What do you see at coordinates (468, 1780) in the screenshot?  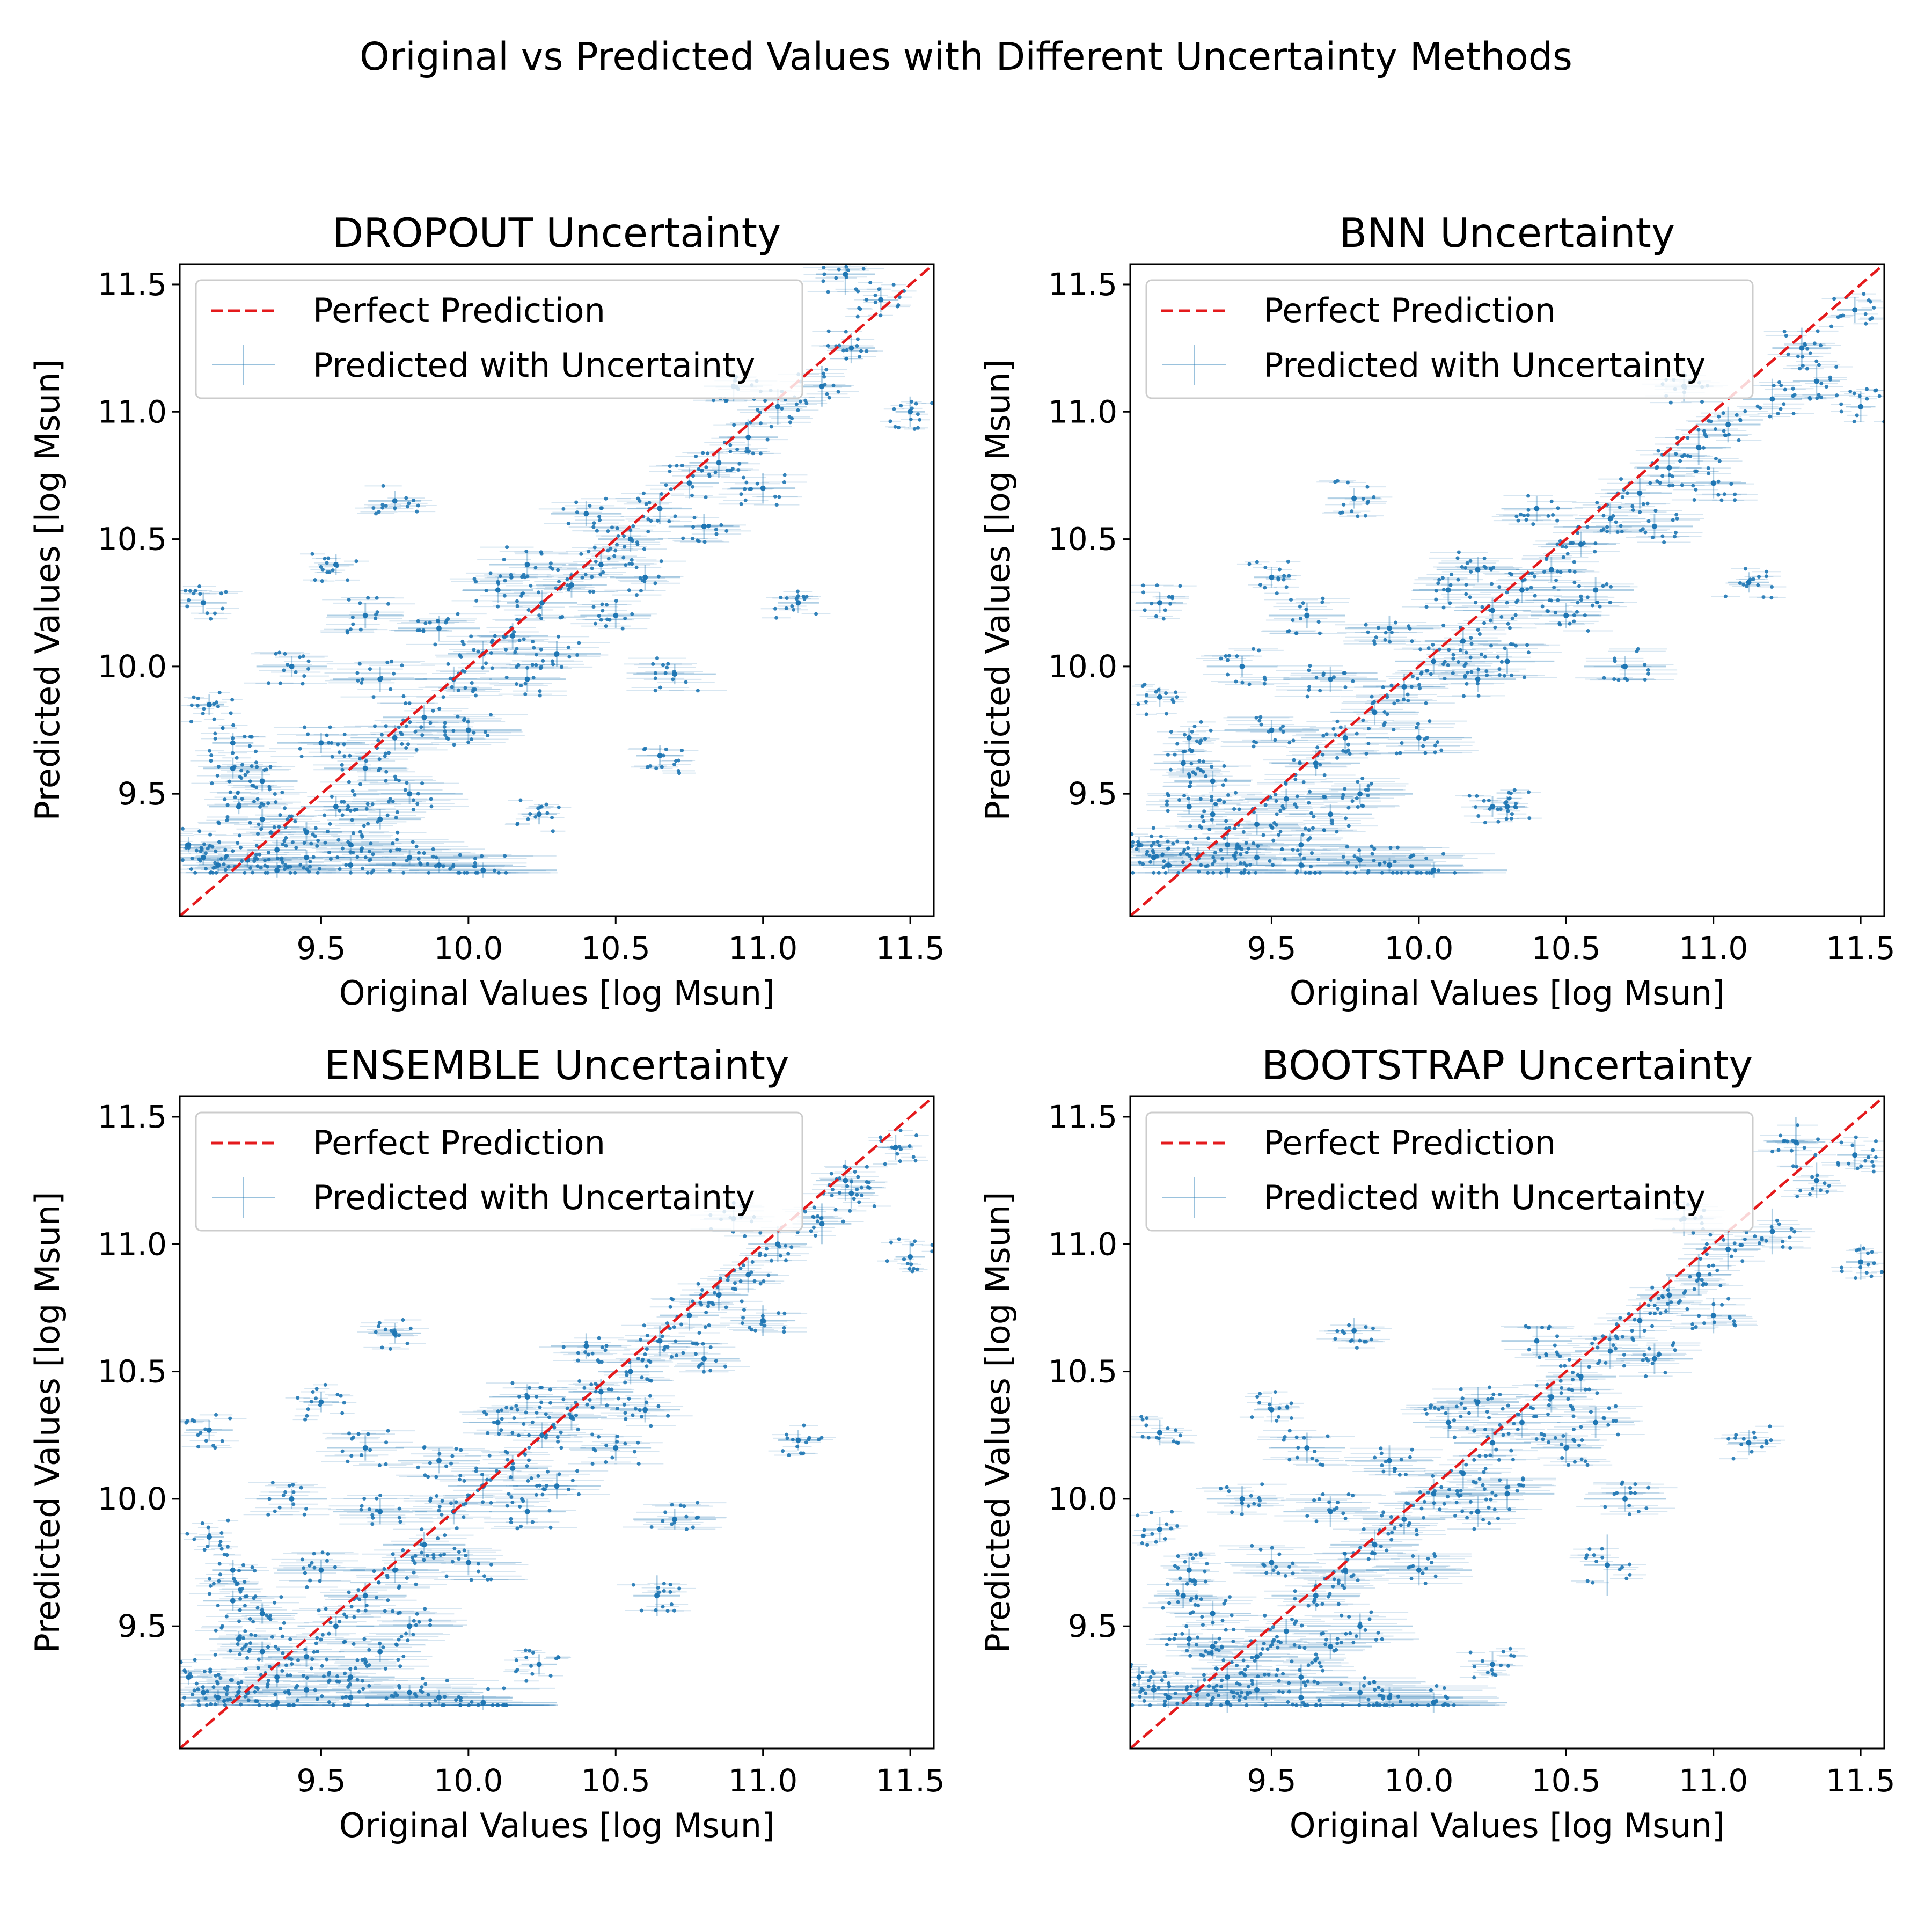 I see `x-tick-label: 10.0` at bounding box center [468, 1780].